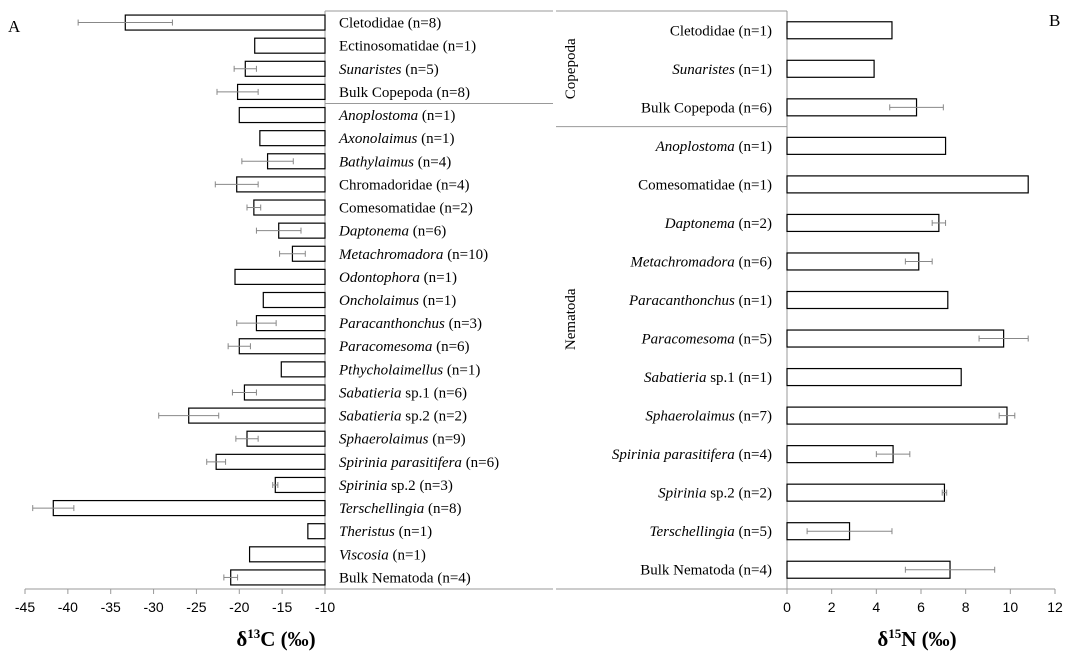 The width and height of the screenshot is (1069, 654). I want to click on category-label-taxon: Chromadoridae, so click(386, 185).